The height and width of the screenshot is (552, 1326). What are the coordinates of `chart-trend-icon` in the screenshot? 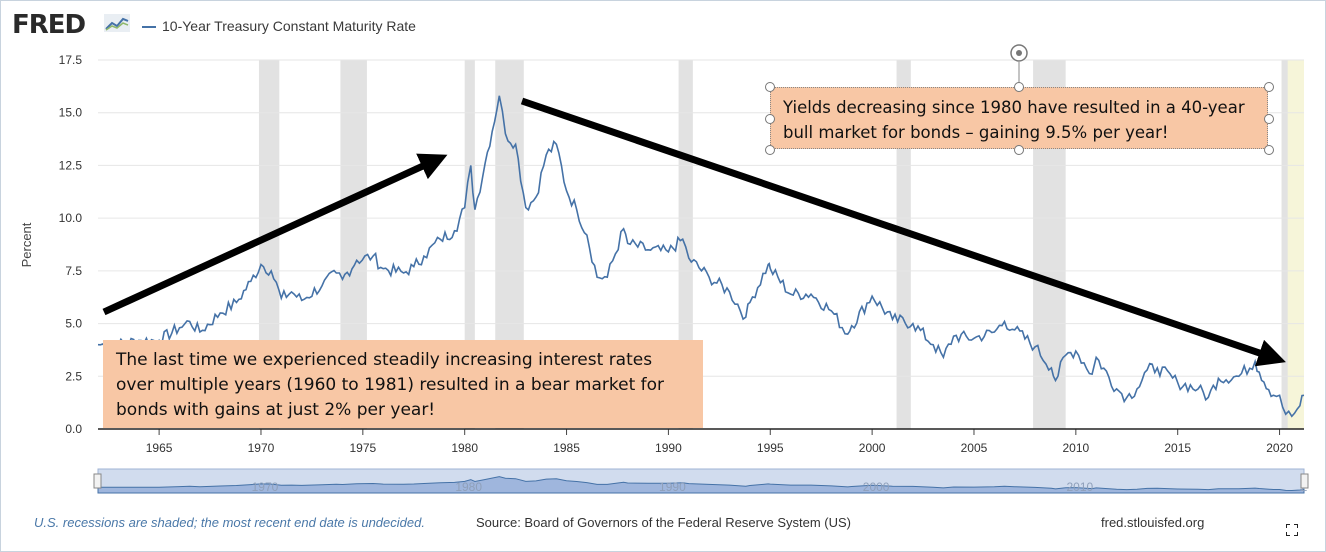 It's located at (117, 23).